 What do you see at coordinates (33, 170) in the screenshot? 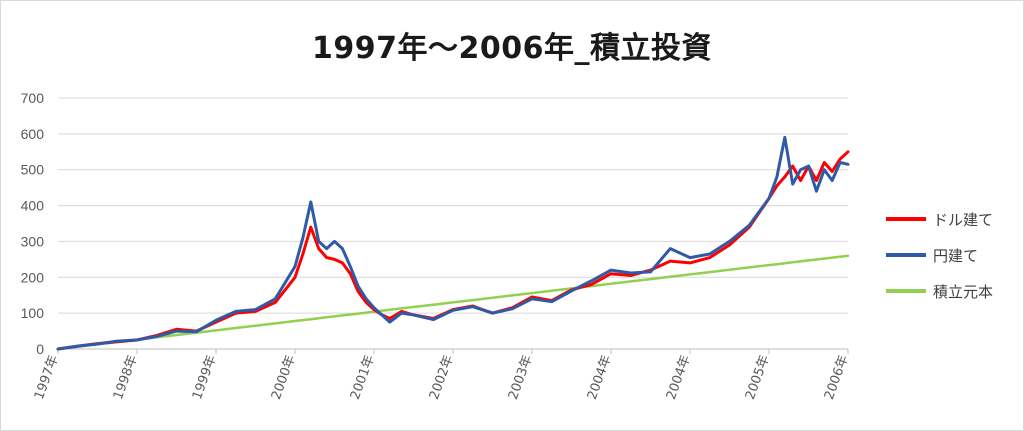
I see `y-tick-label: 500` at bounding box center [33, 170].